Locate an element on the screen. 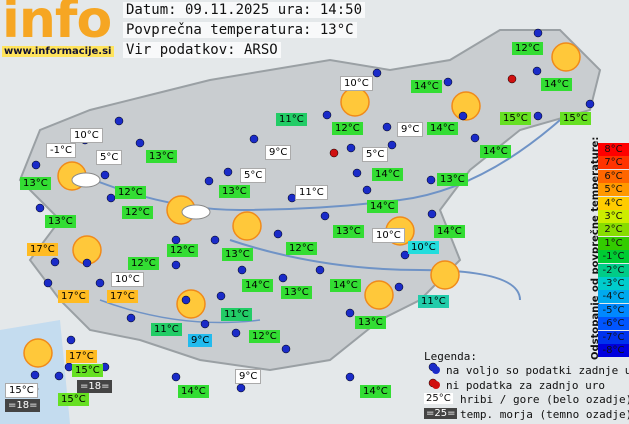 The height and width of the screenshot is (424, 629). scale-step: 6°C is located at coordinates (613, 176).